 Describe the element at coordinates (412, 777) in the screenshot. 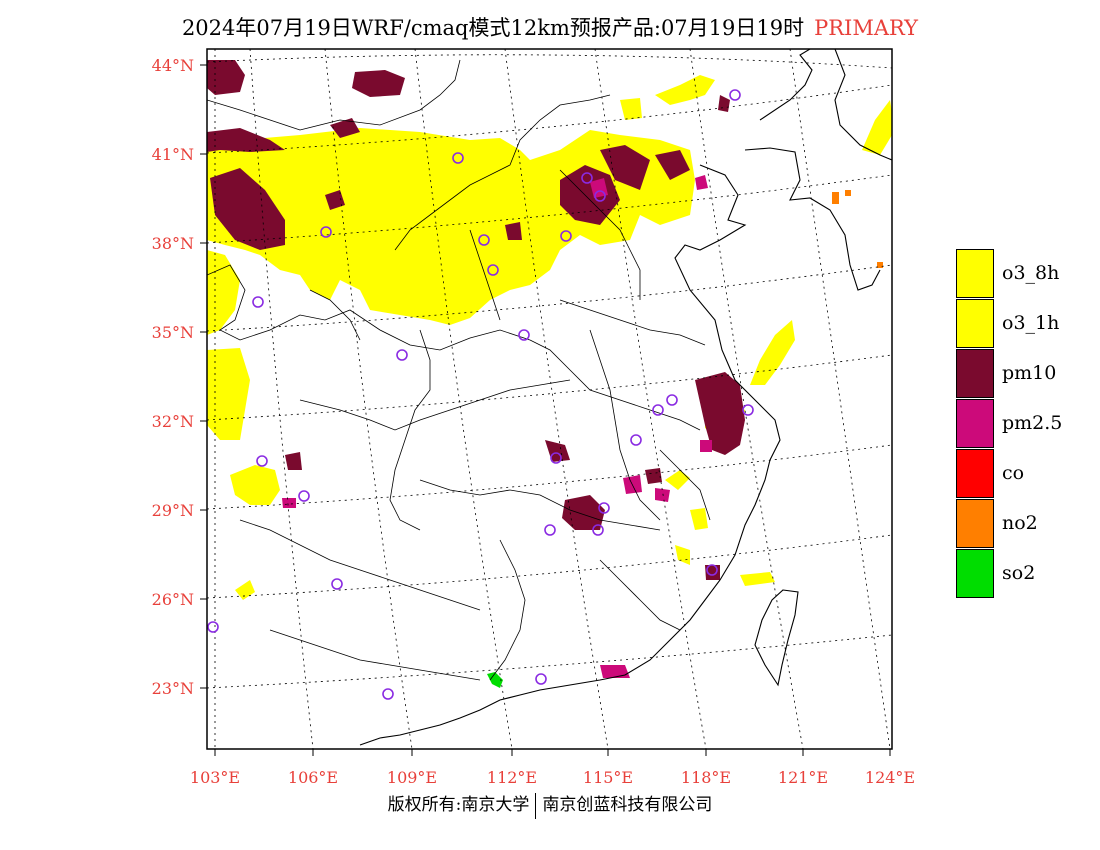

I see `lon-label-109e: 109°E` at that location.